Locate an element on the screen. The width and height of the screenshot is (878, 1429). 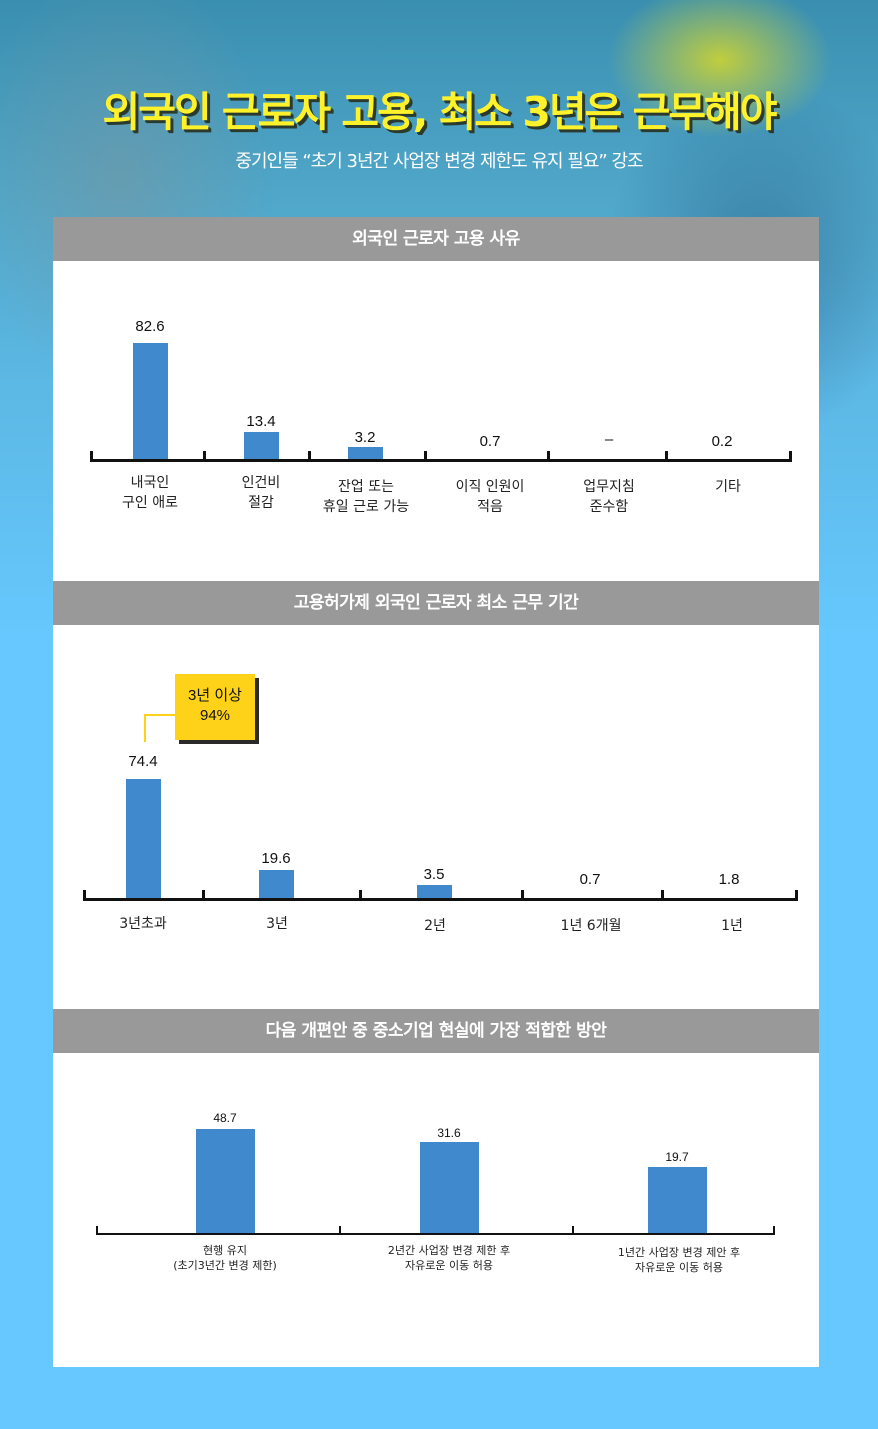
section-header-best-reform: 다음 개편안 중 중소기업 현실에 가장 적합한 방안 is located at coordinates (436, 1031).